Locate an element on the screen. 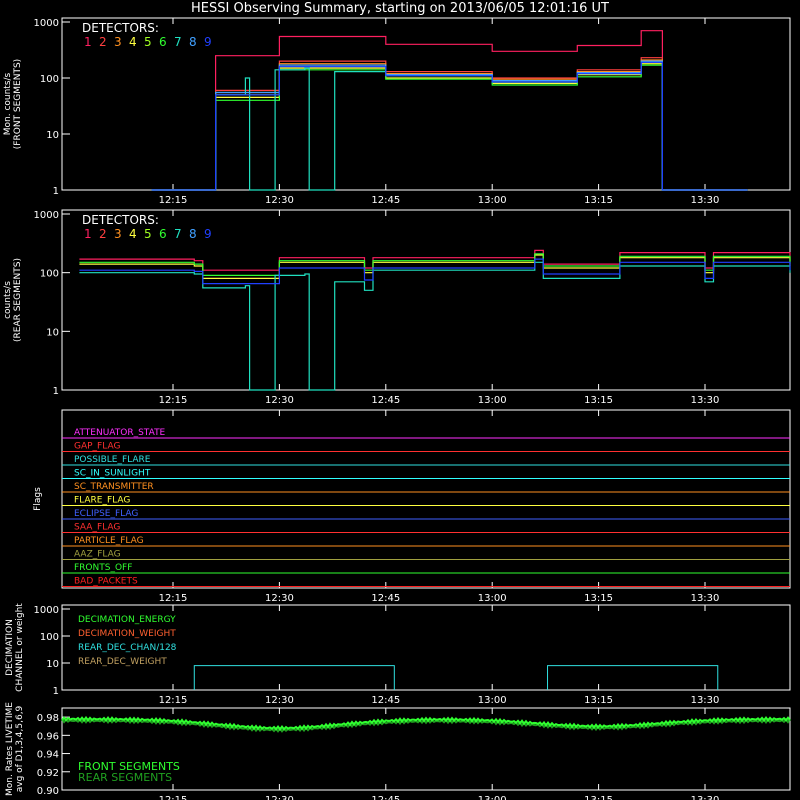 The width and height of the screenshot is (800, 800). decimation-panel-xtick-label: 13:00 is located at coordinates (492, 700).